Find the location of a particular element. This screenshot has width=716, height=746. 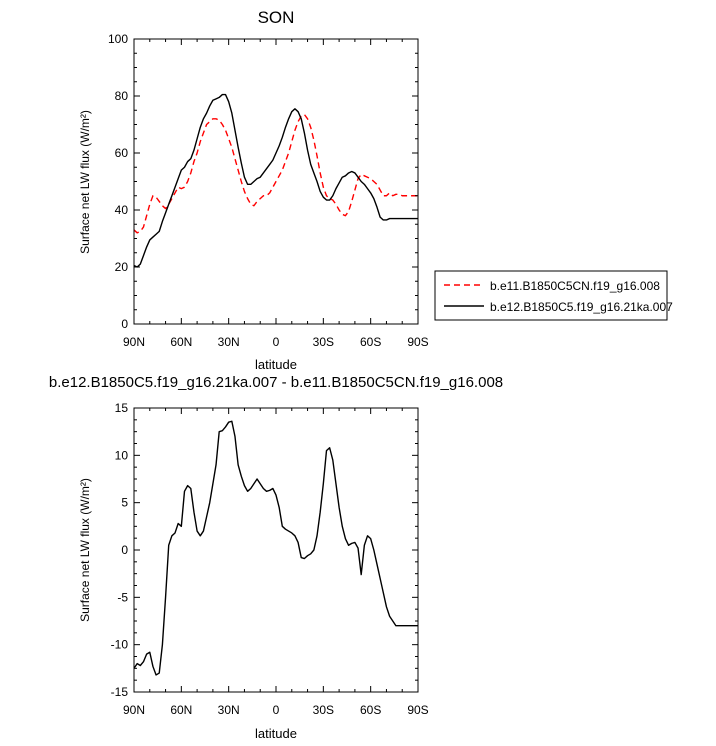

top-x-tick-label: 60N is located at coordinates (181, 342).